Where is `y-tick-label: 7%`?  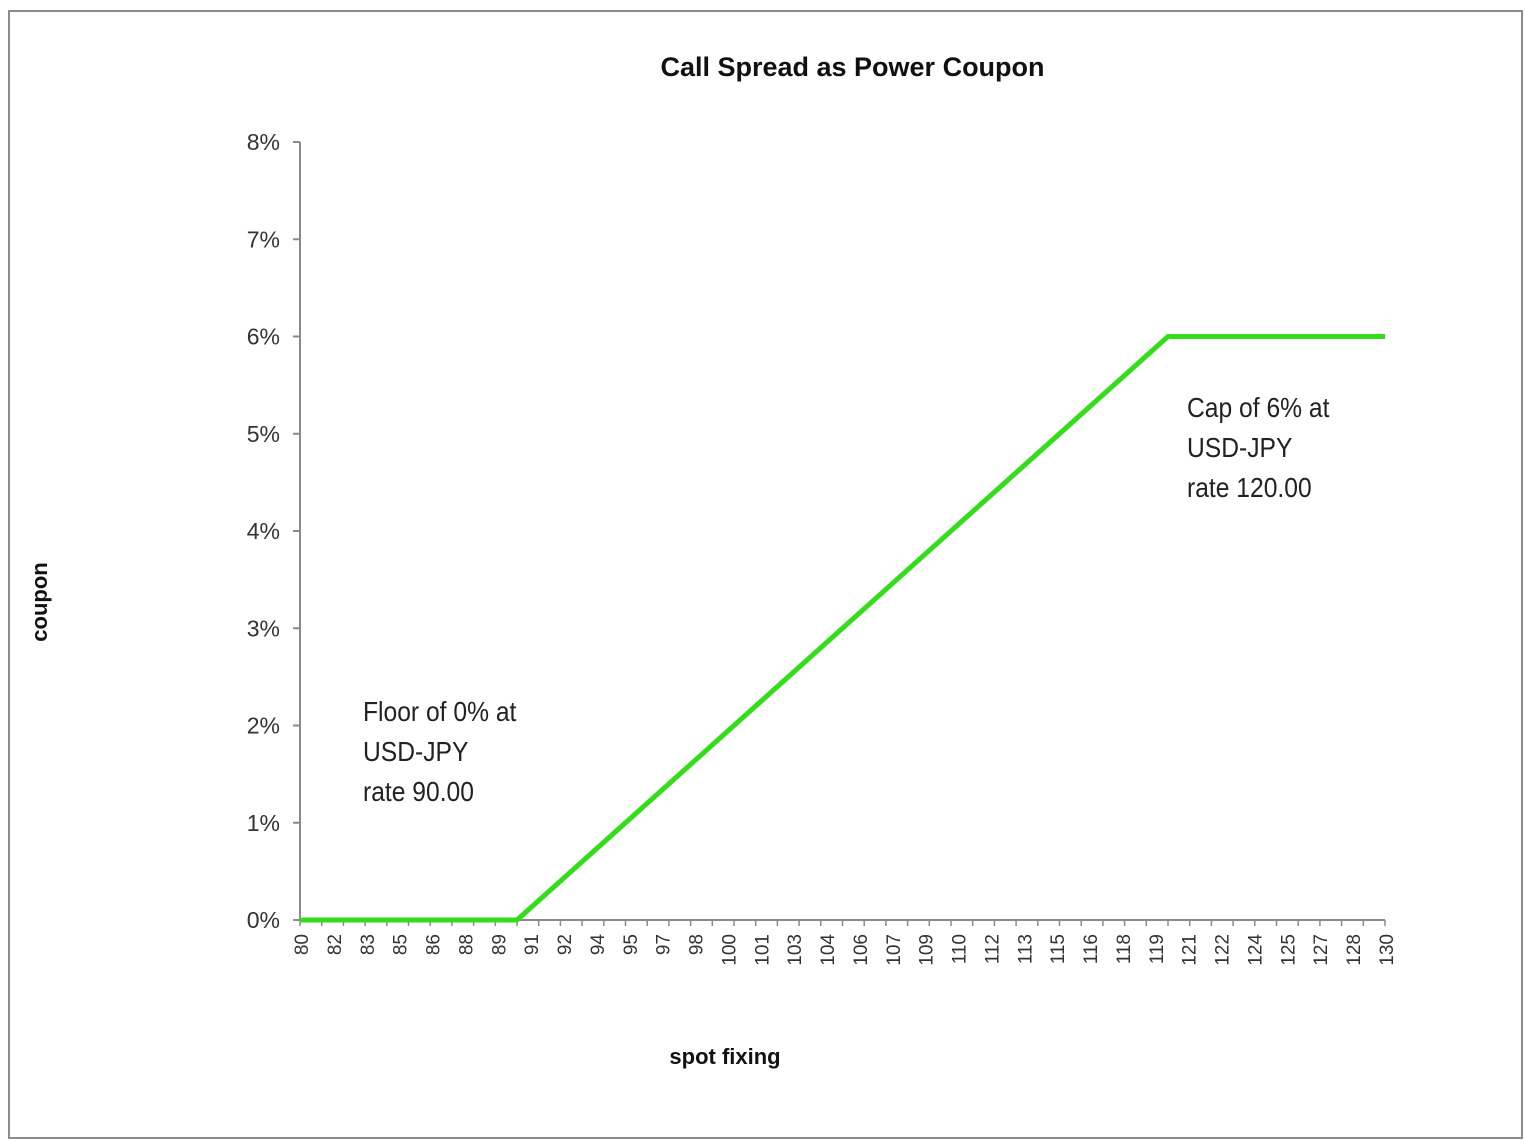 y-tick-label: 7% is located at coordinates (263, 239).